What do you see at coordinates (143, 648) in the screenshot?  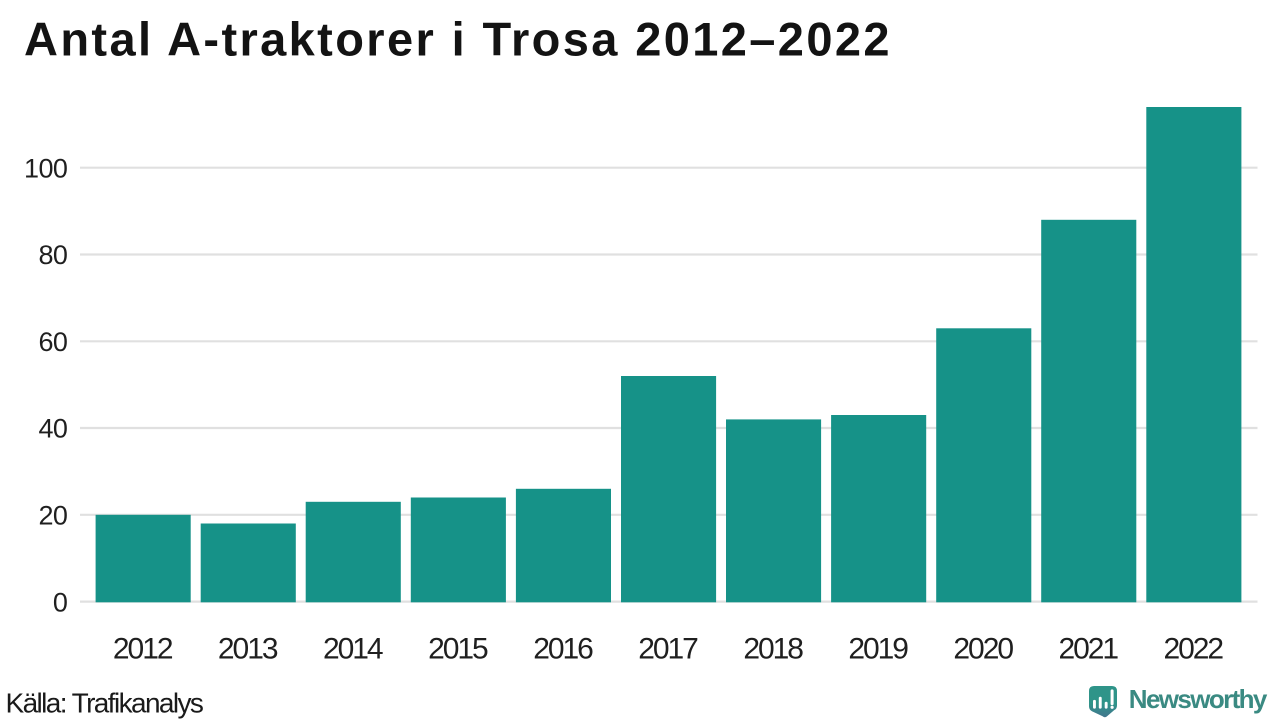 I see `svg-text: 2012` at bounding box center [143, 648].